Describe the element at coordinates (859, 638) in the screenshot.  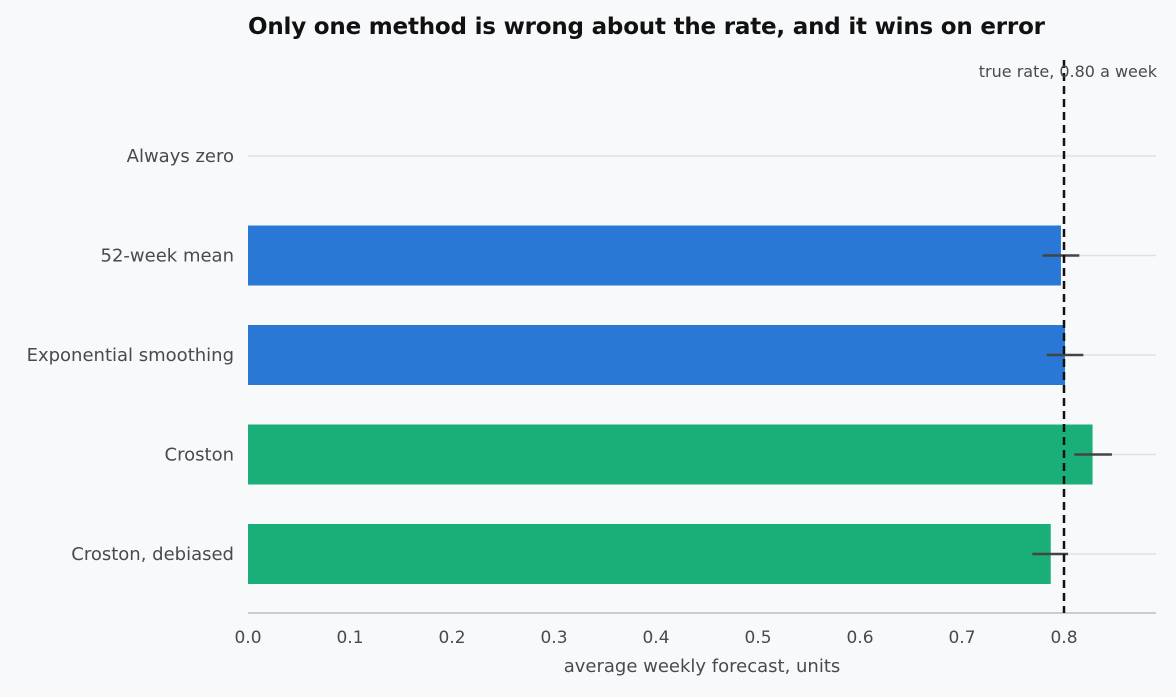
I see `x-tick-label: 0.6` at that location.